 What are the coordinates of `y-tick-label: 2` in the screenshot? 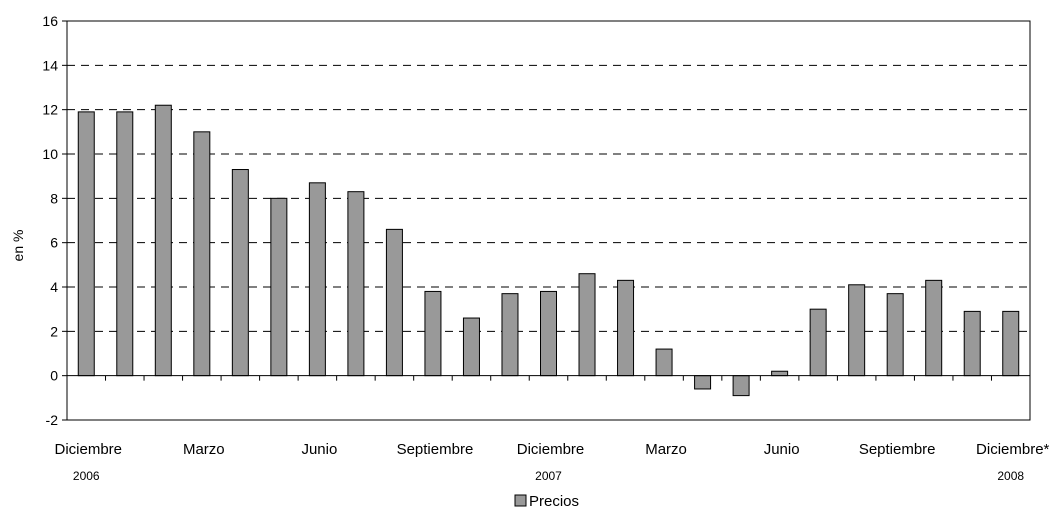 It's located at (54, 331).